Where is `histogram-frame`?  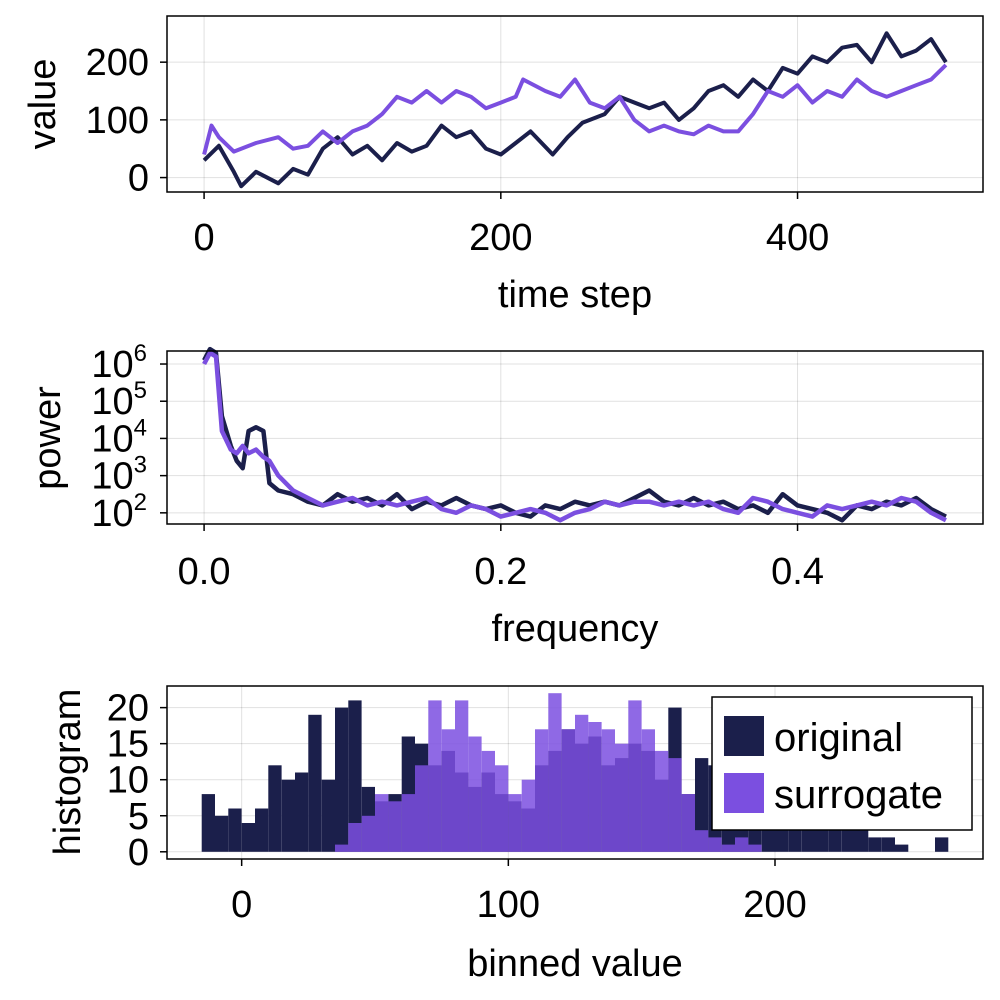 histogram-frame is located at coordinates (575, 772).